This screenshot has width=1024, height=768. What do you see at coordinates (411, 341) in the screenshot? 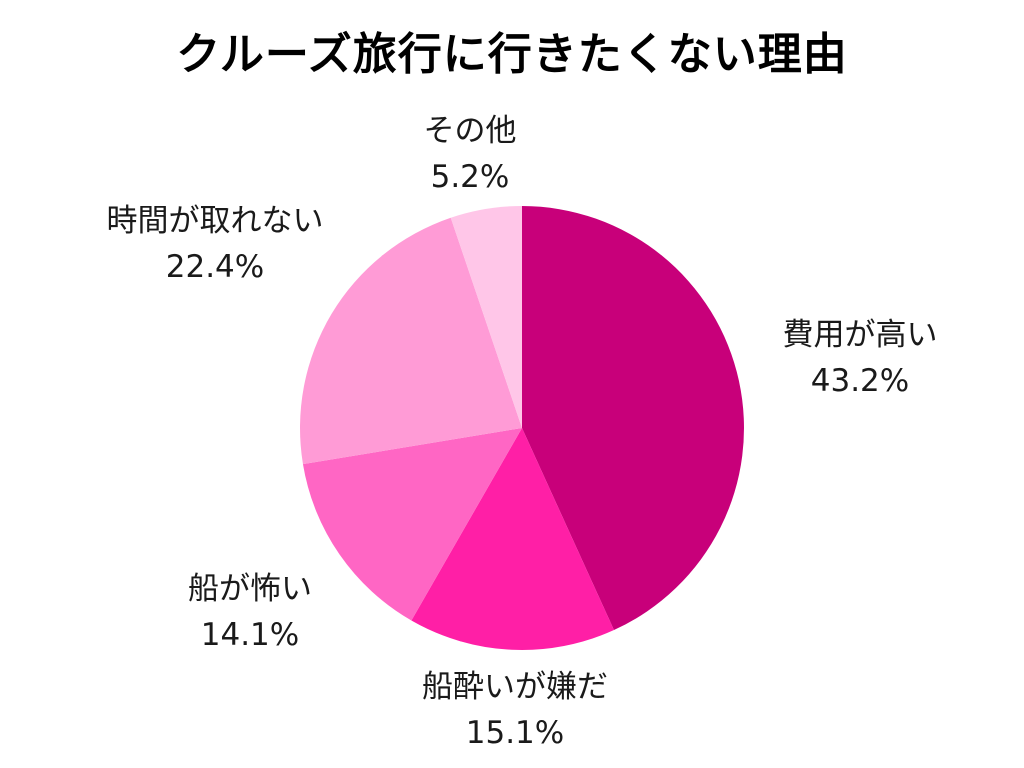
I see `slice-time` at bounding box center [411, 341].